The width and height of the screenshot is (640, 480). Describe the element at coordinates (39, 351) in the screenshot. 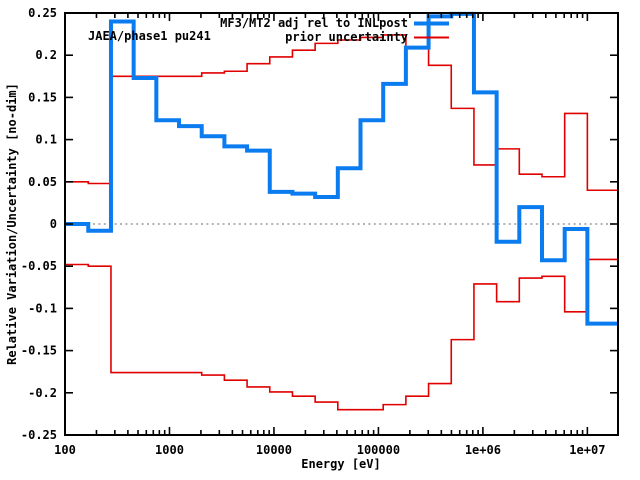

I see `y-tick-label: -0.15` at that location.